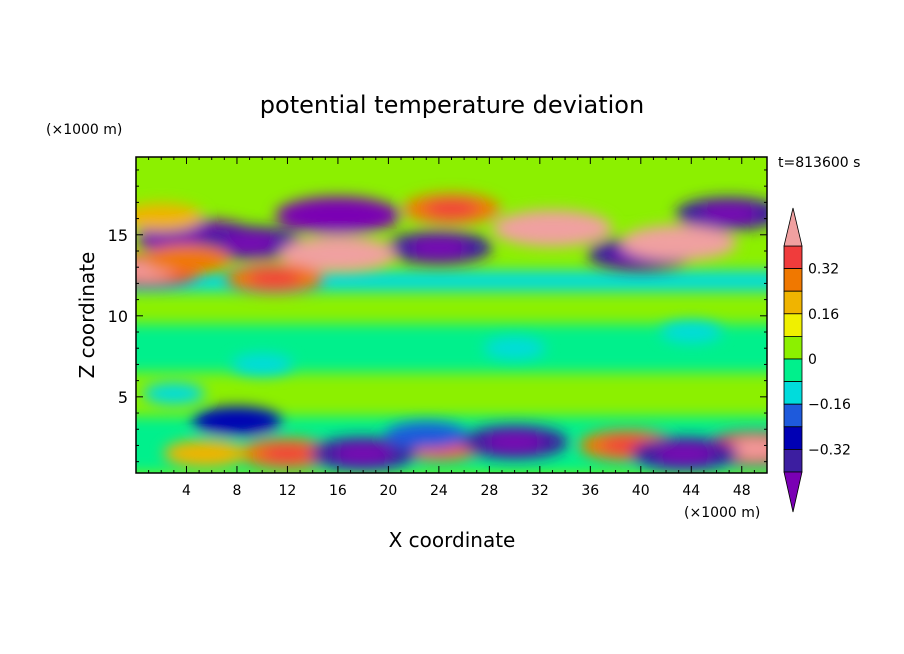 Image resolution: width=904 pixels, height=654 pixels. I want to click on x-axis-label: X coordinate, so click(452, 540).